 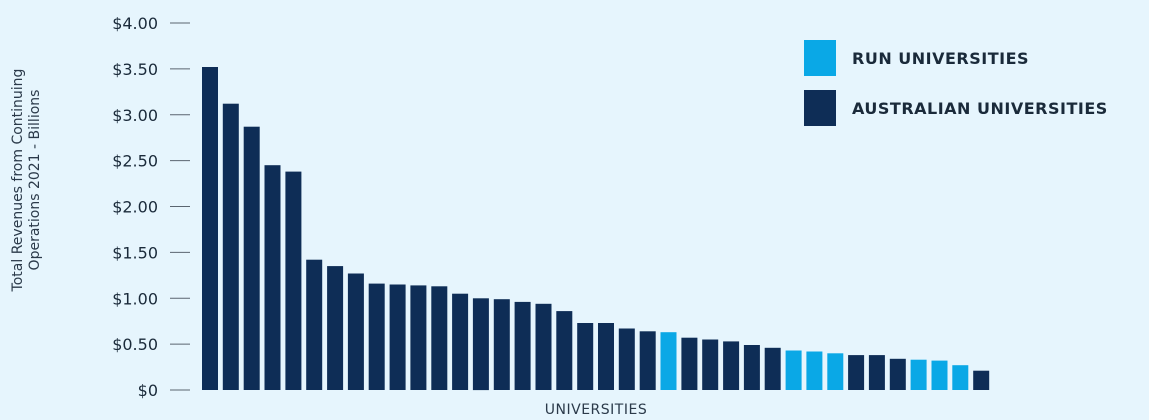 What do you see at coordinates (18, 181) in the screenshot?
I see `y-axis-label-line1: Total Revenues from Continuing` at bounding box center [18, 181].